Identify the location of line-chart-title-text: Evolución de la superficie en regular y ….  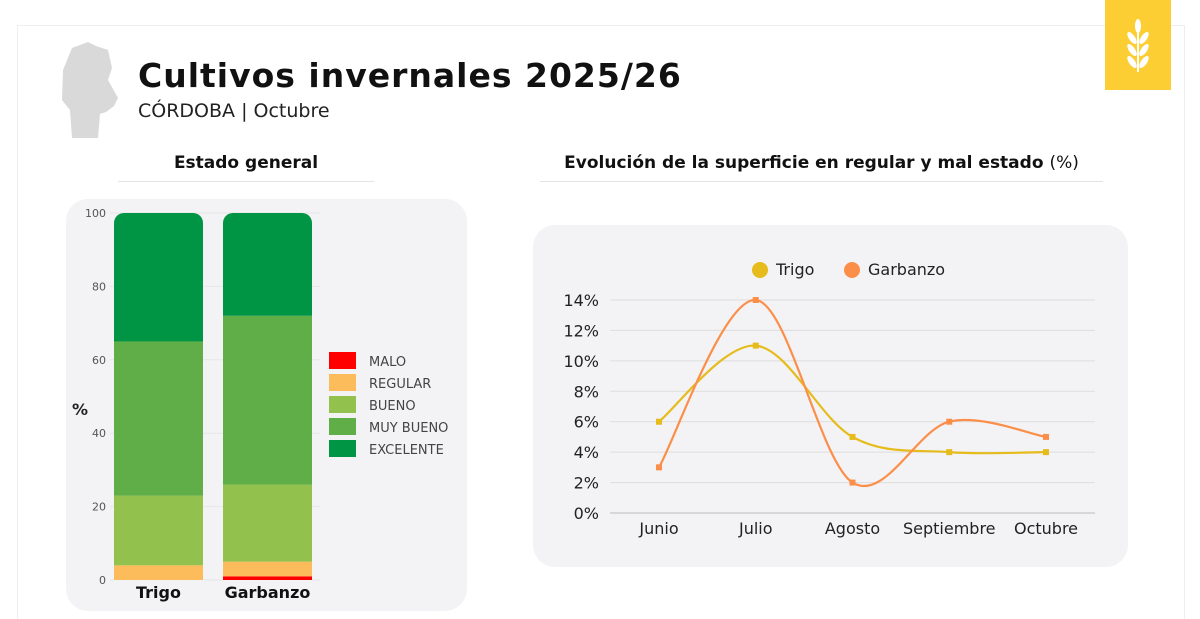
(804, 163).